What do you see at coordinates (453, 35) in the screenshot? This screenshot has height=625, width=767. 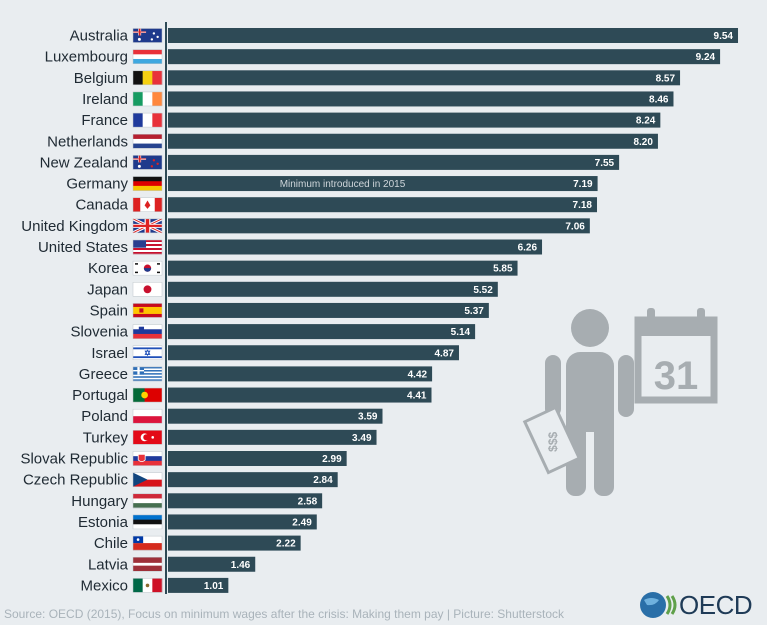 I see `bar-australia` at bounding box center [453, 35].